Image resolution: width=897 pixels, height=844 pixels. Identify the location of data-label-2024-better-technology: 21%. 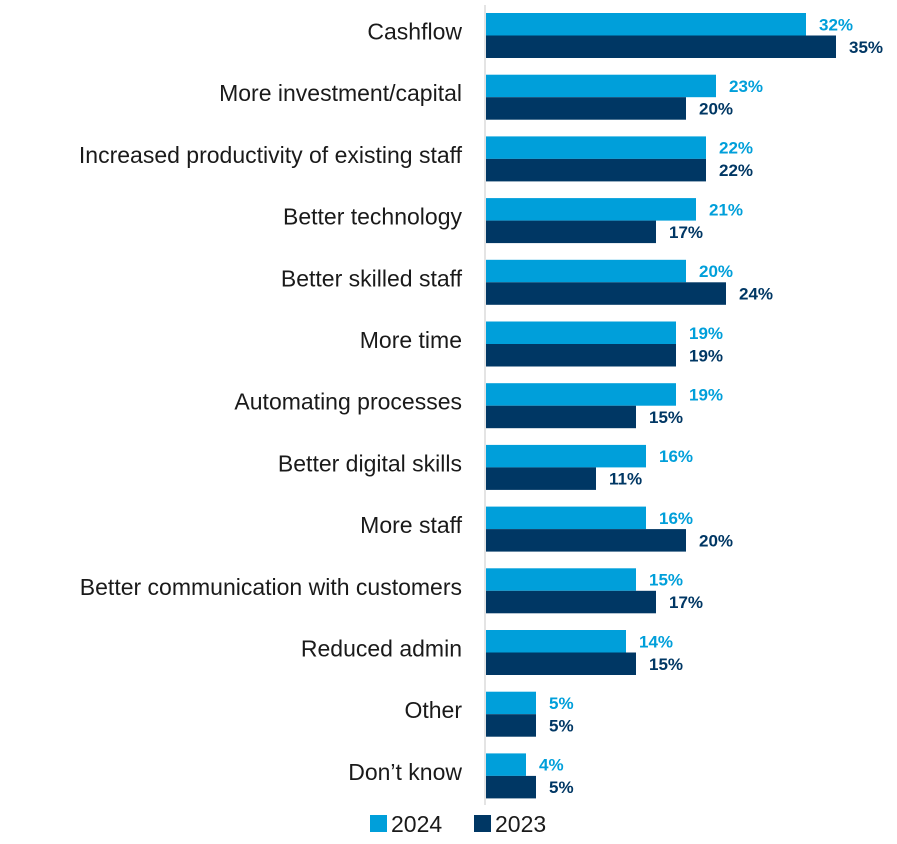
(726, 209).